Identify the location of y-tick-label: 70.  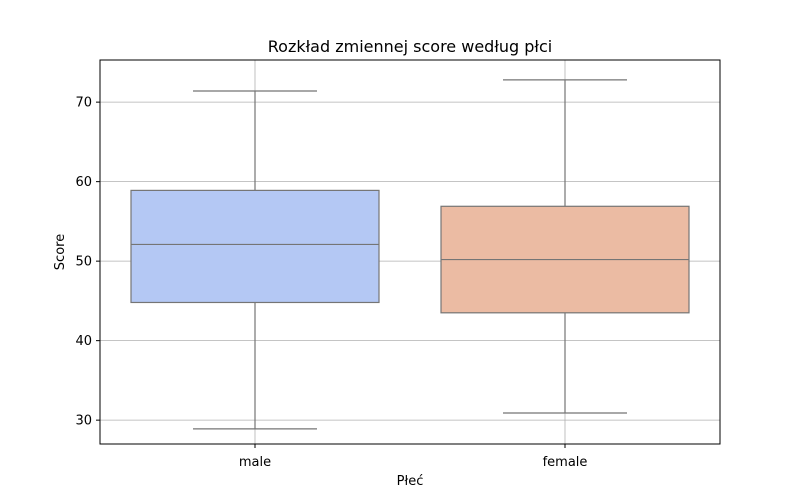
(83, 103).